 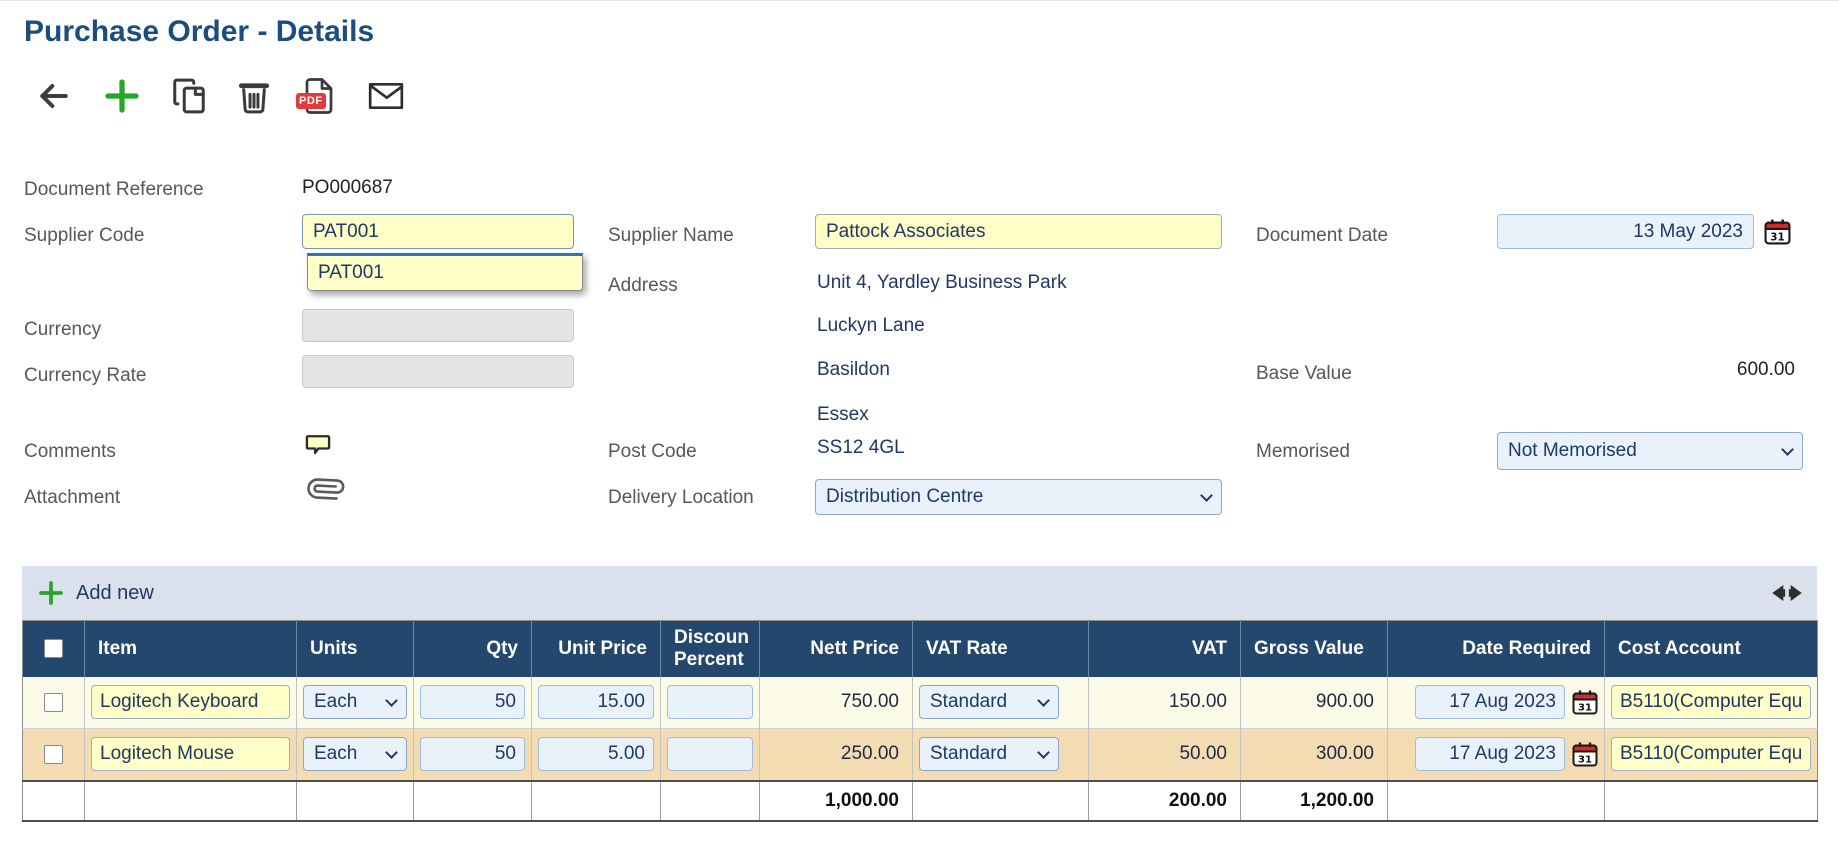 I want to click on horizontal-resize-icon, so click(x=1787, y=593).